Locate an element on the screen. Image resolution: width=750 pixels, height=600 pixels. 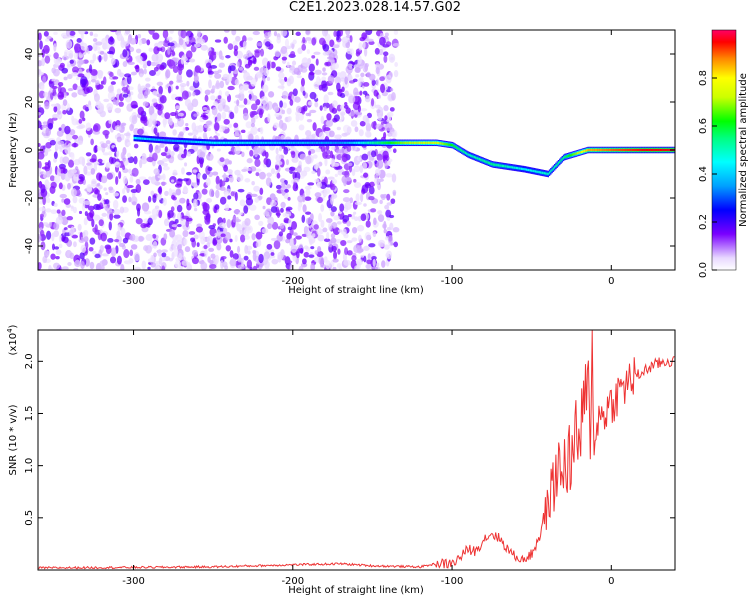
y-tick-label: 2.0 is located at coordinates (29, 361).